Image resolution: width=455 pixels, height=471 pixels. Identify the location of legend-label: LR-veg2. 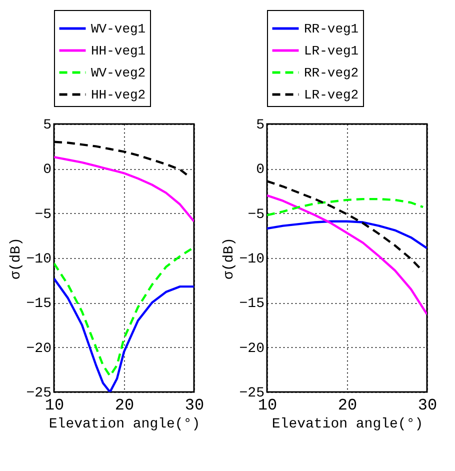
(331, 95).